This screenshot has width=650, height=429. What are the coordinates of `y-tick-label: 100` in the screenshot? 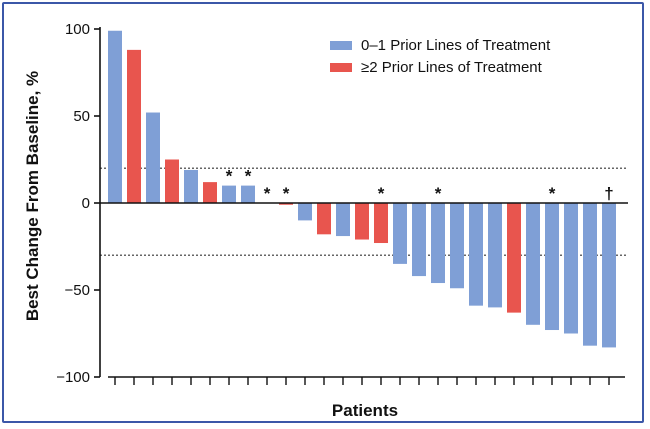 It's located at (77, 29).